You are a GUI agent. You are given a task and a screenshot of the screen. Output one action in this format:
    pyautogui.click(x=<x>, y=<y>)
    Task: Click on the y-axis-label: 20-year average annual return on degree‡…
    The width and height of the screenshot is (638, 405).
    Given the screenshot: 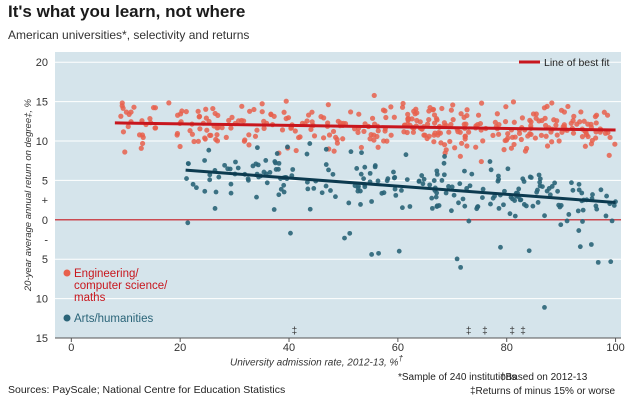 What is the action you would take?
    pyautogui.click(x=28, y=195)
    